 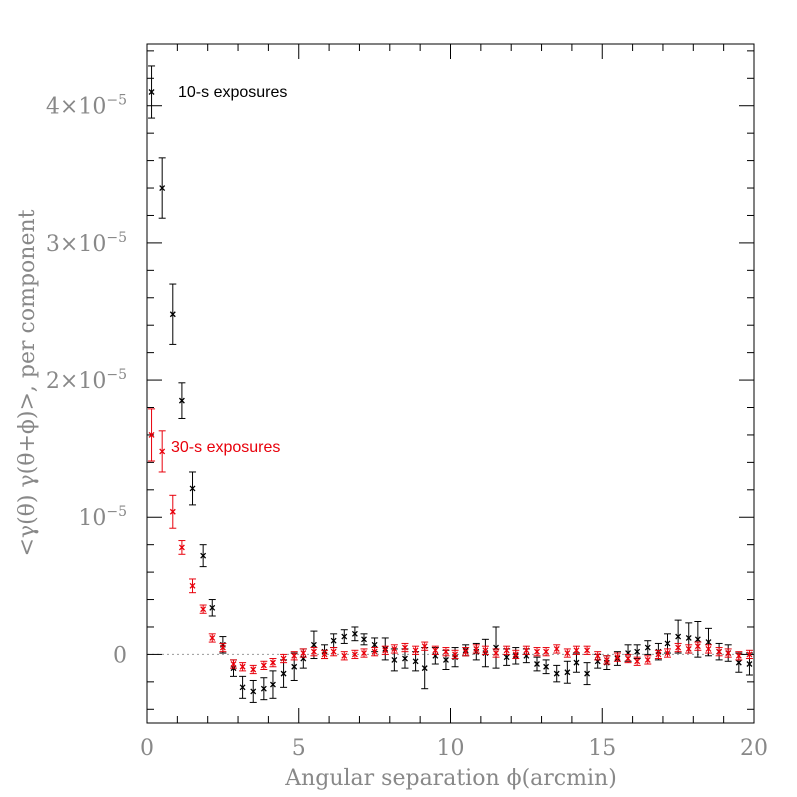 What do you see at coordinates (86, 380) in the screenshot?
I see `y-tick-label: 2×10⁻⁵` at bounding box center [86, 380].